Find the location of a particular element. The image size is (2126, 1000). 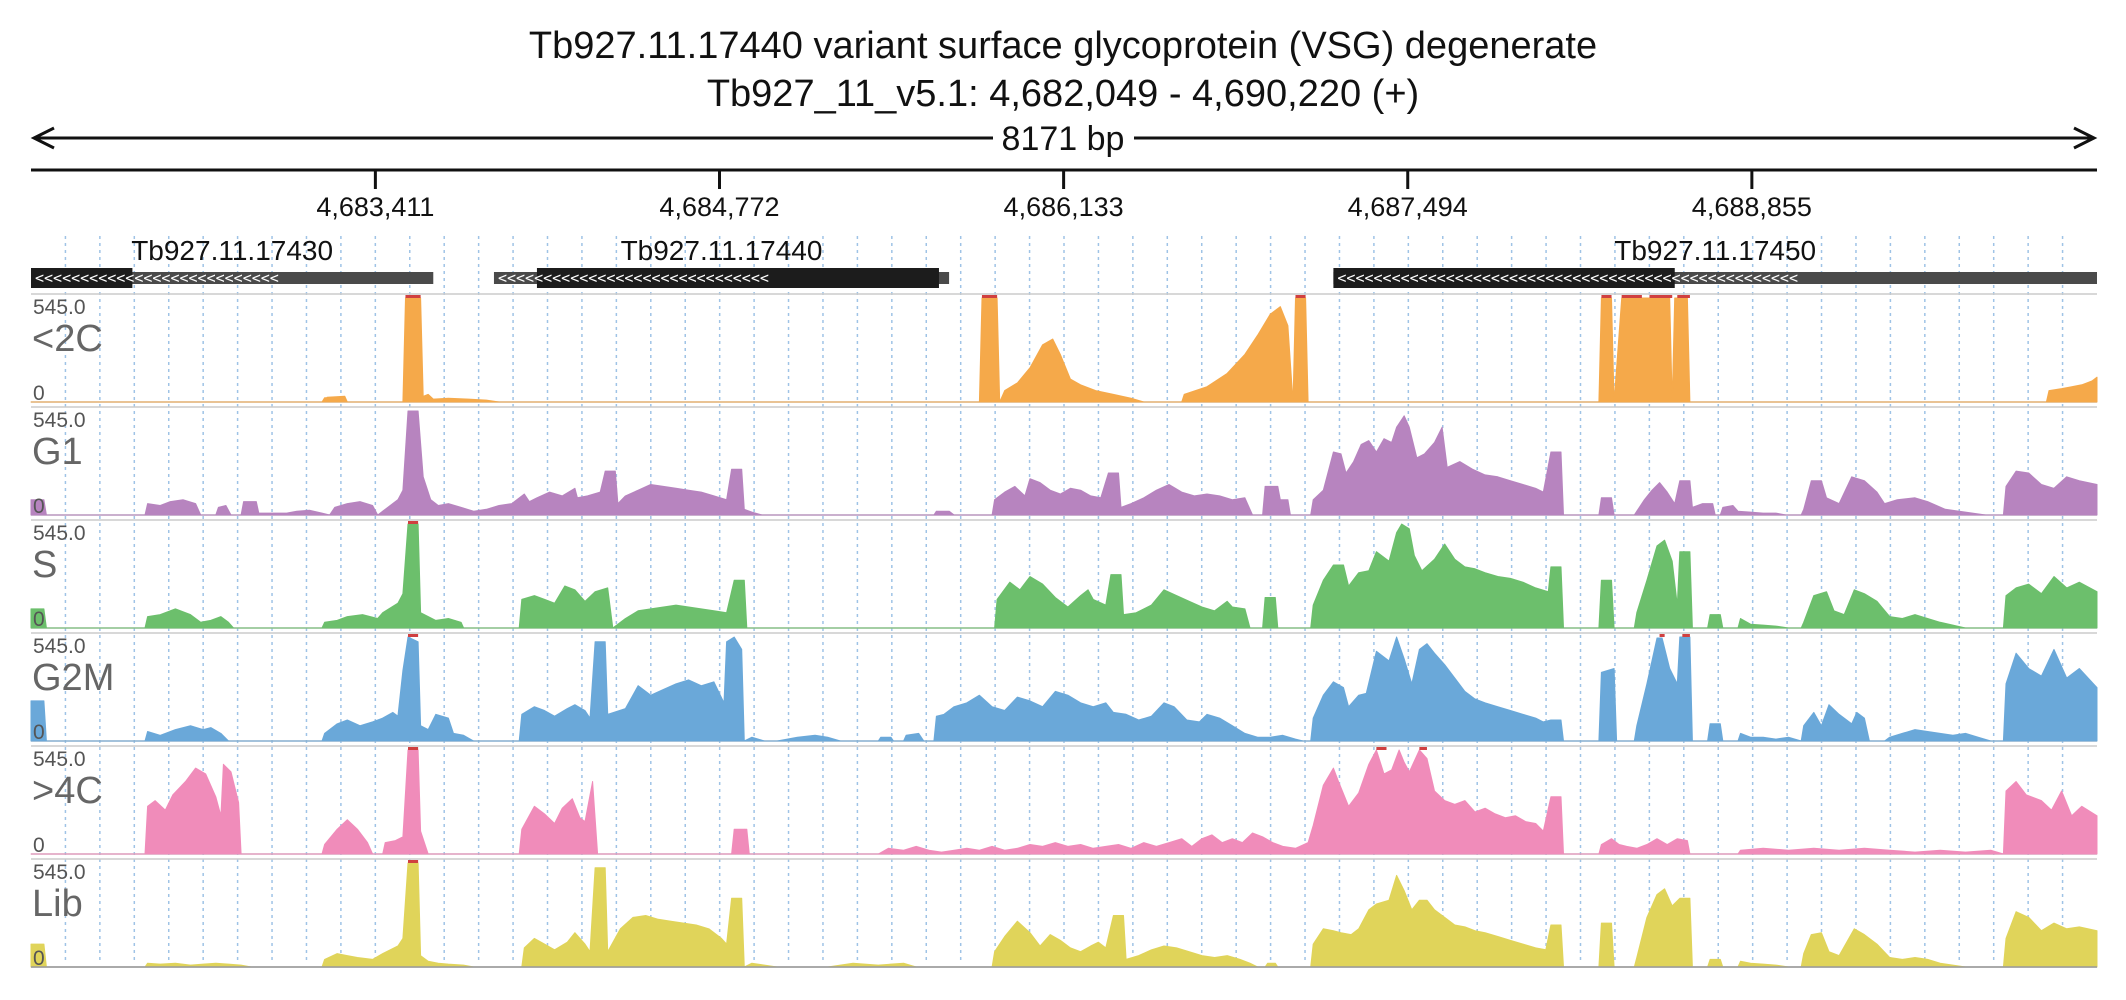

coverage-track: 545.0 0 <2C is located at coordinates (1064, 349).